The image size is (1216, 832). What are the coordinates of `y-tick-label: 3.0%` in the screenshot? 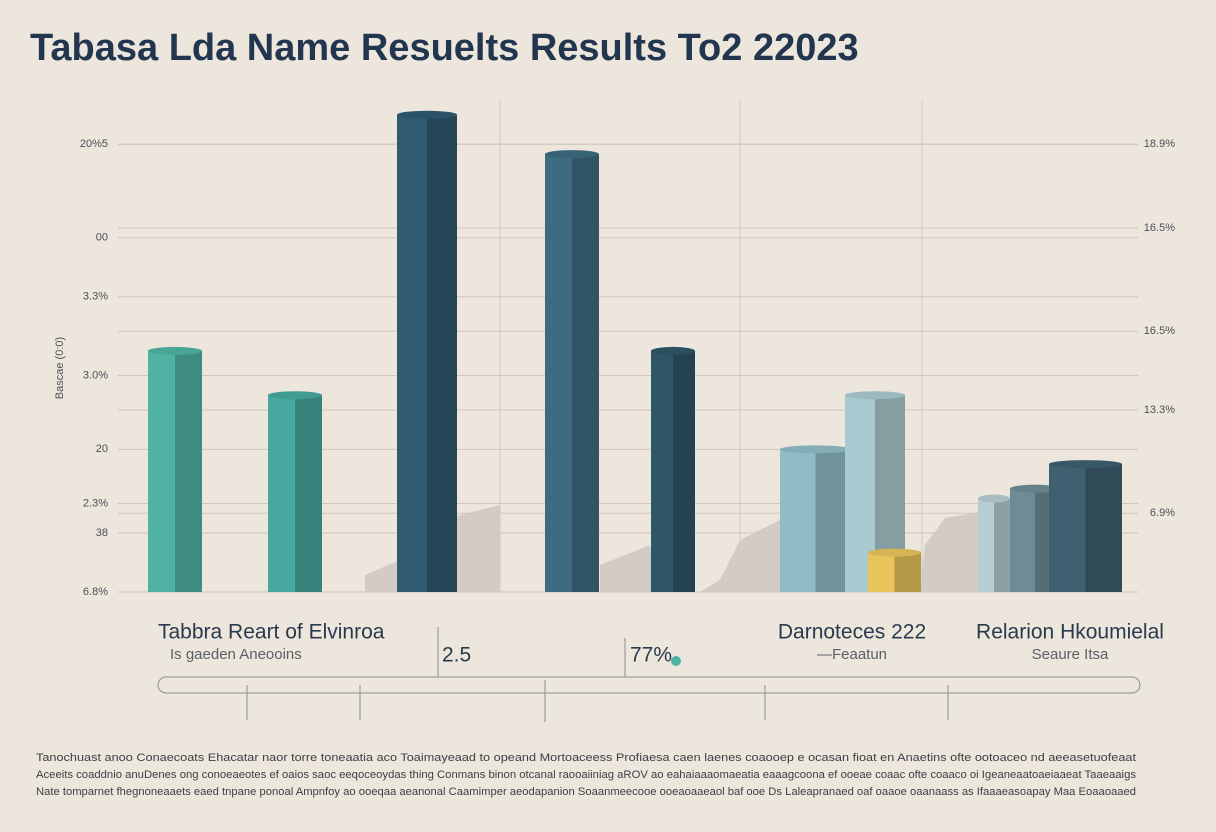 It's located at (95, 375).